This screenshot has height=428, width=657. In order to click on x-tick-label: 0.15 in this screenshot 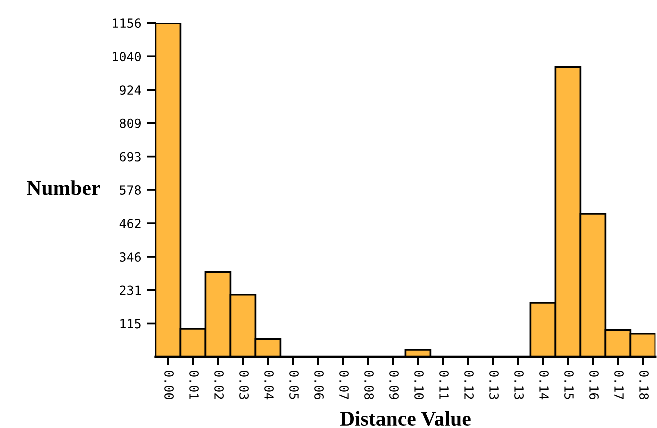, I will do `click(569, 385)`.